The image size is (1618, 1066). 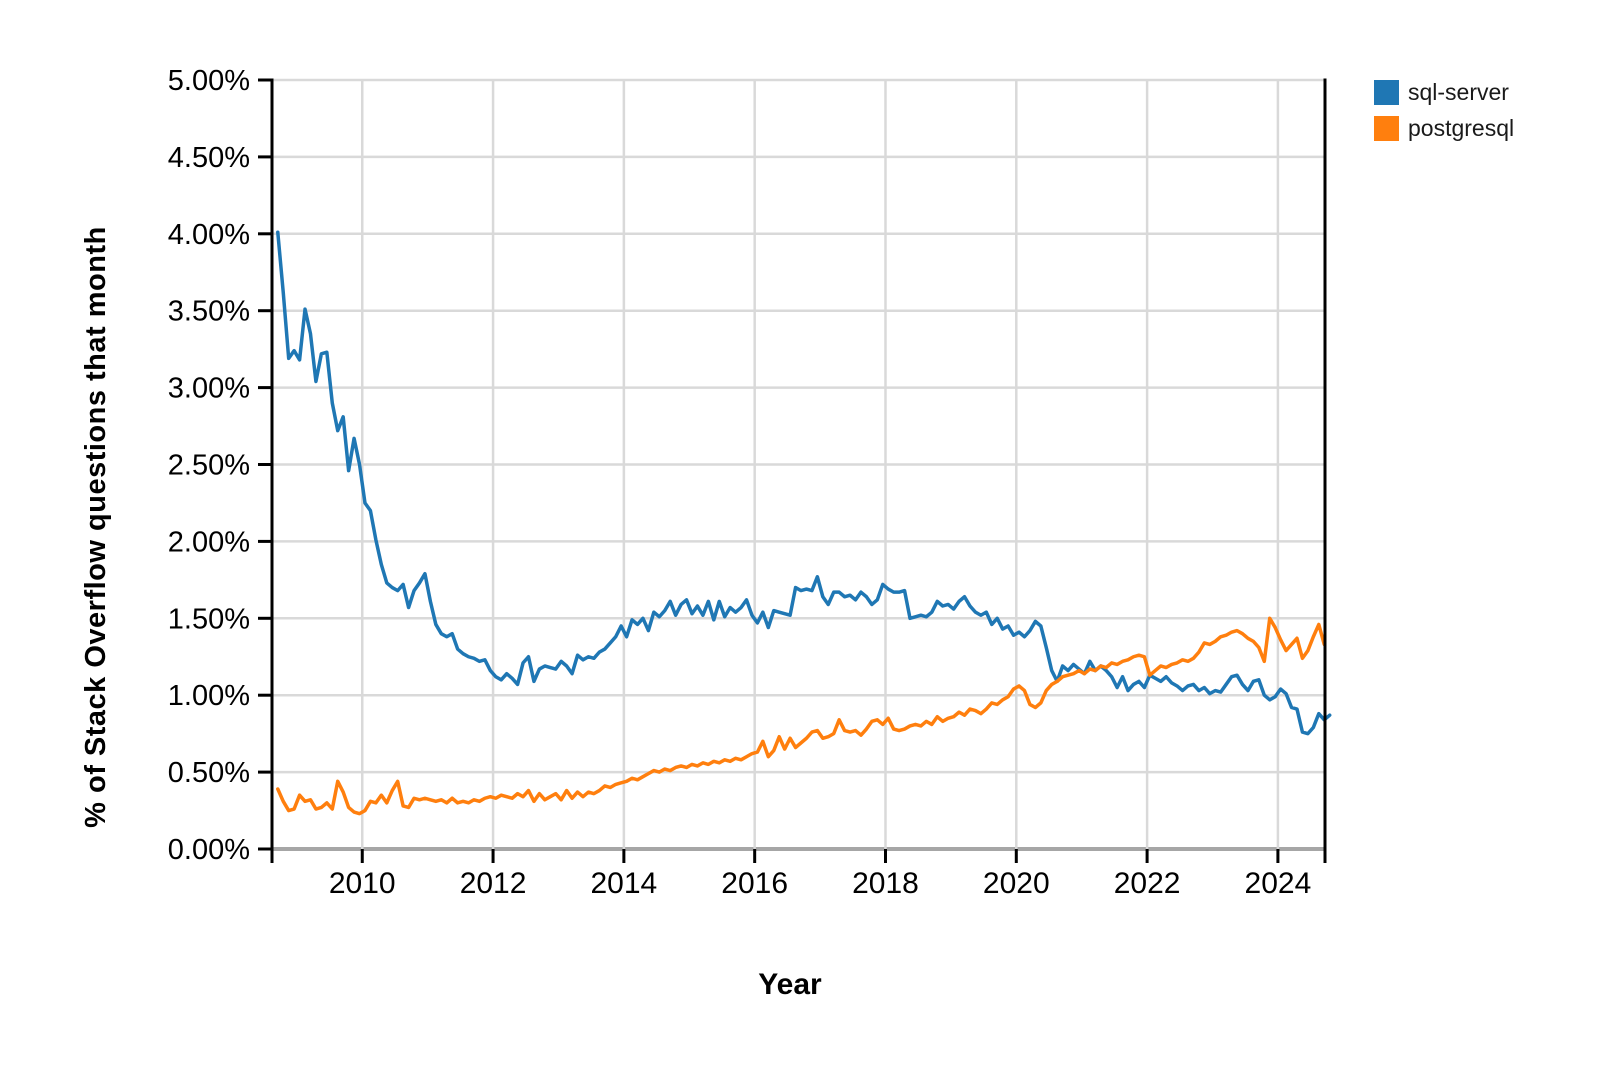 I want to click on x-tick-label: 2022, so click(x=1147, y=883).